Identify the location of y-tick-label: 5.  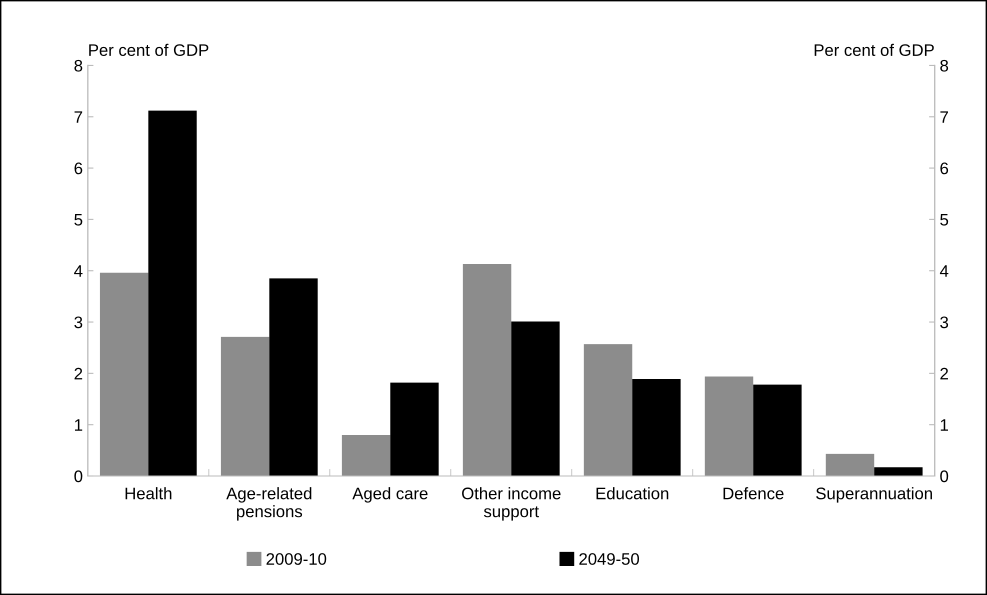
(78, 220).